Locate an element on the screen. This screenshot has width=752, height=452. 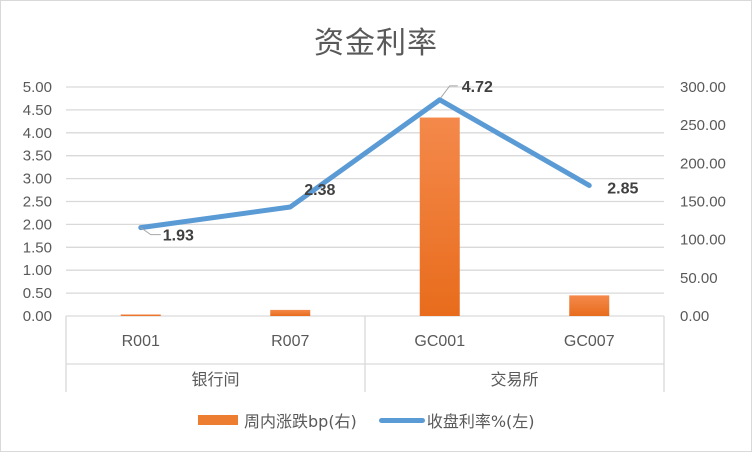
chart-title: 资金利率 is located at coordinates (376, 43).